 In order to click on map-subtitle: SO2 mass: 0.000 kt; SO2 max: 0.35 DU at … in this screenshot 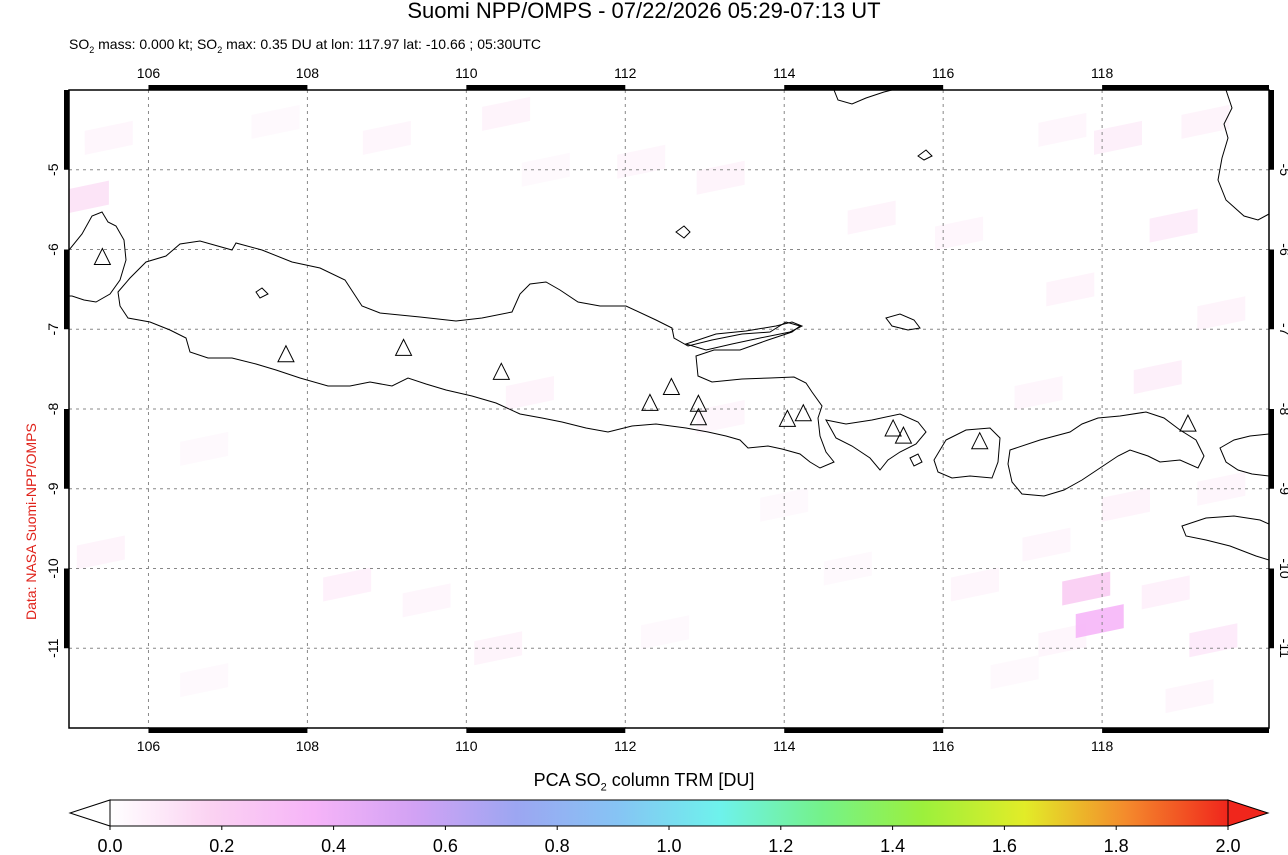, I will do `click(305, 45)`.